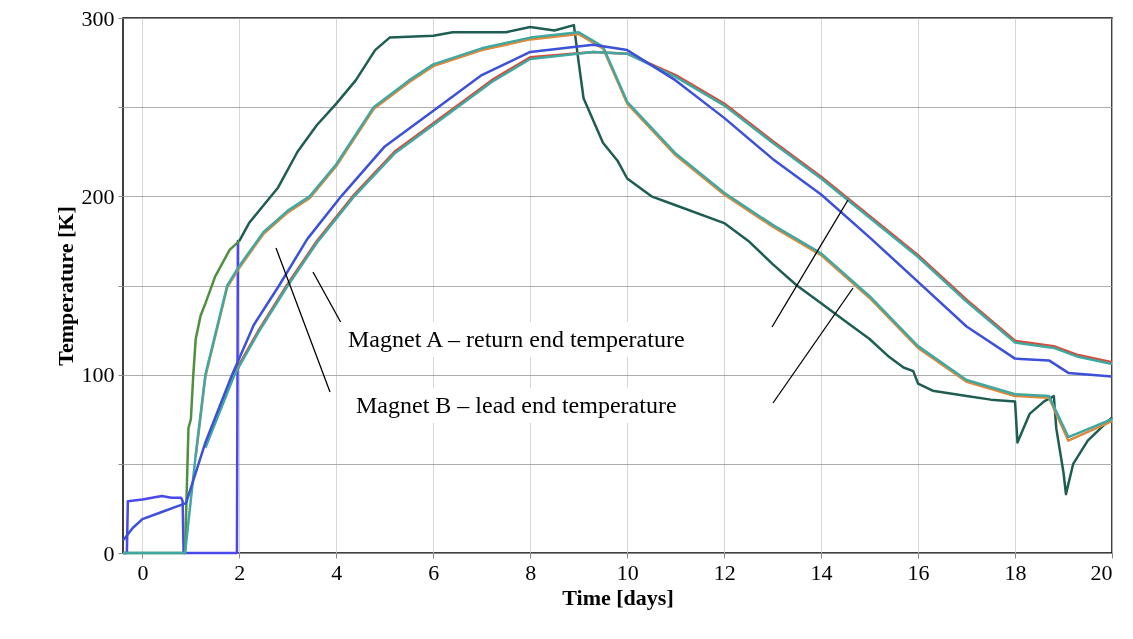  What do you see at coordinates (1101, 572) in the screenshot?
I see `x-tick-label: 20` at bounding box center [1101, 572].